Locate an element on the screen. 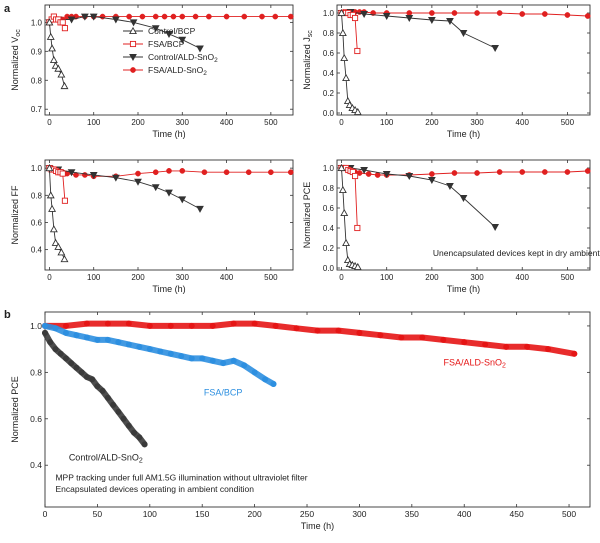 Image resolution: width=600 pixels, height=543 pixels. legend-label: Control/ALD-SnO2 is located at coordinates (183, 58).